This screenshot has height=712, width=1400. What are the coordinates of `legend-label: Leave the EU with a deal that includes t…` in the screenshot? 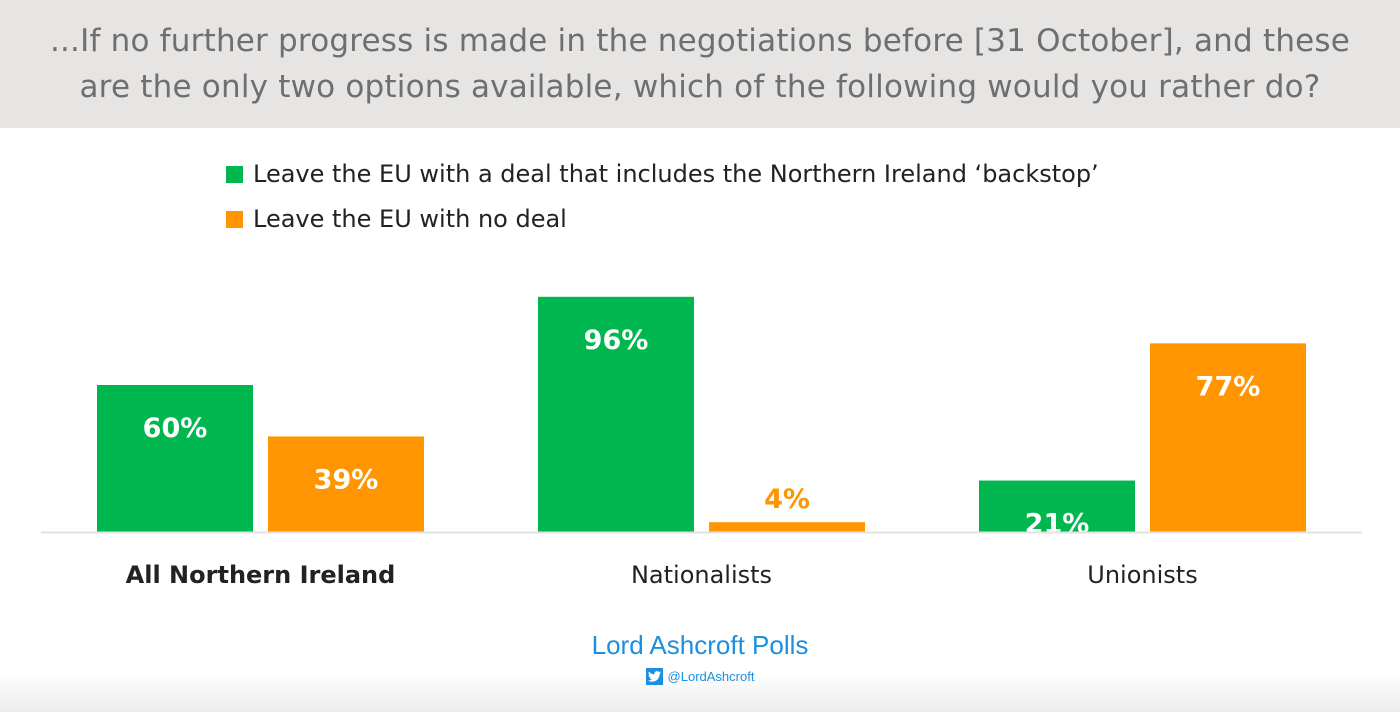 It's located at (676, 174).